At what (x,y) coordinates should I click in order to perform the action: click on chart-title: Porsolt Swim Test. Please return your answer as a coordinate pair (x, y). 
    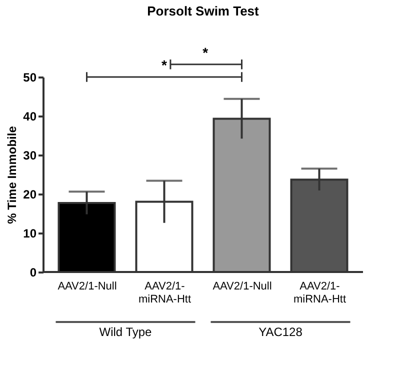
    Looking at the image, I should click on (203, 10).